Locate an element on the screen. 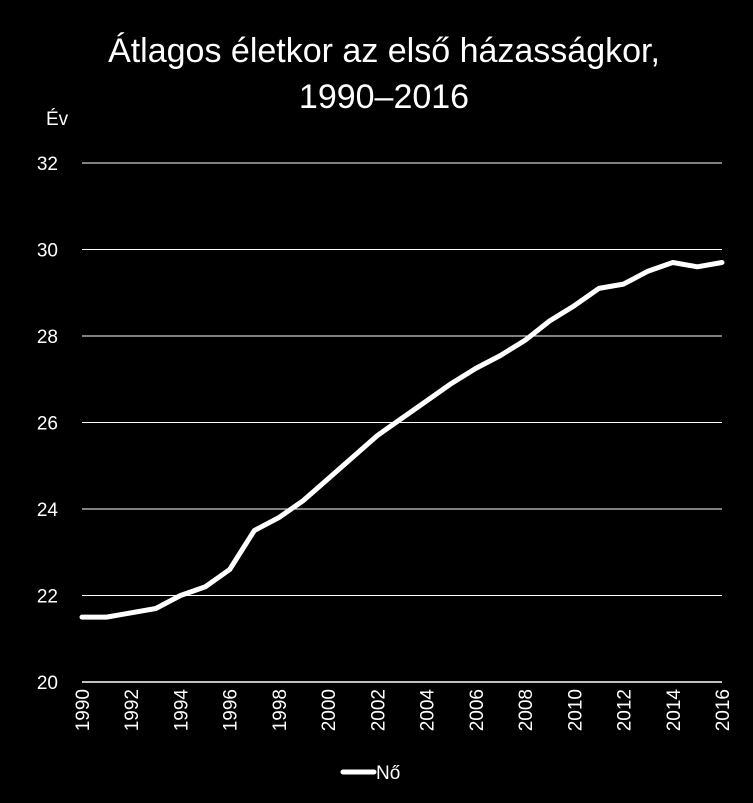  legend: Nő is located at coordinates (370, 773).